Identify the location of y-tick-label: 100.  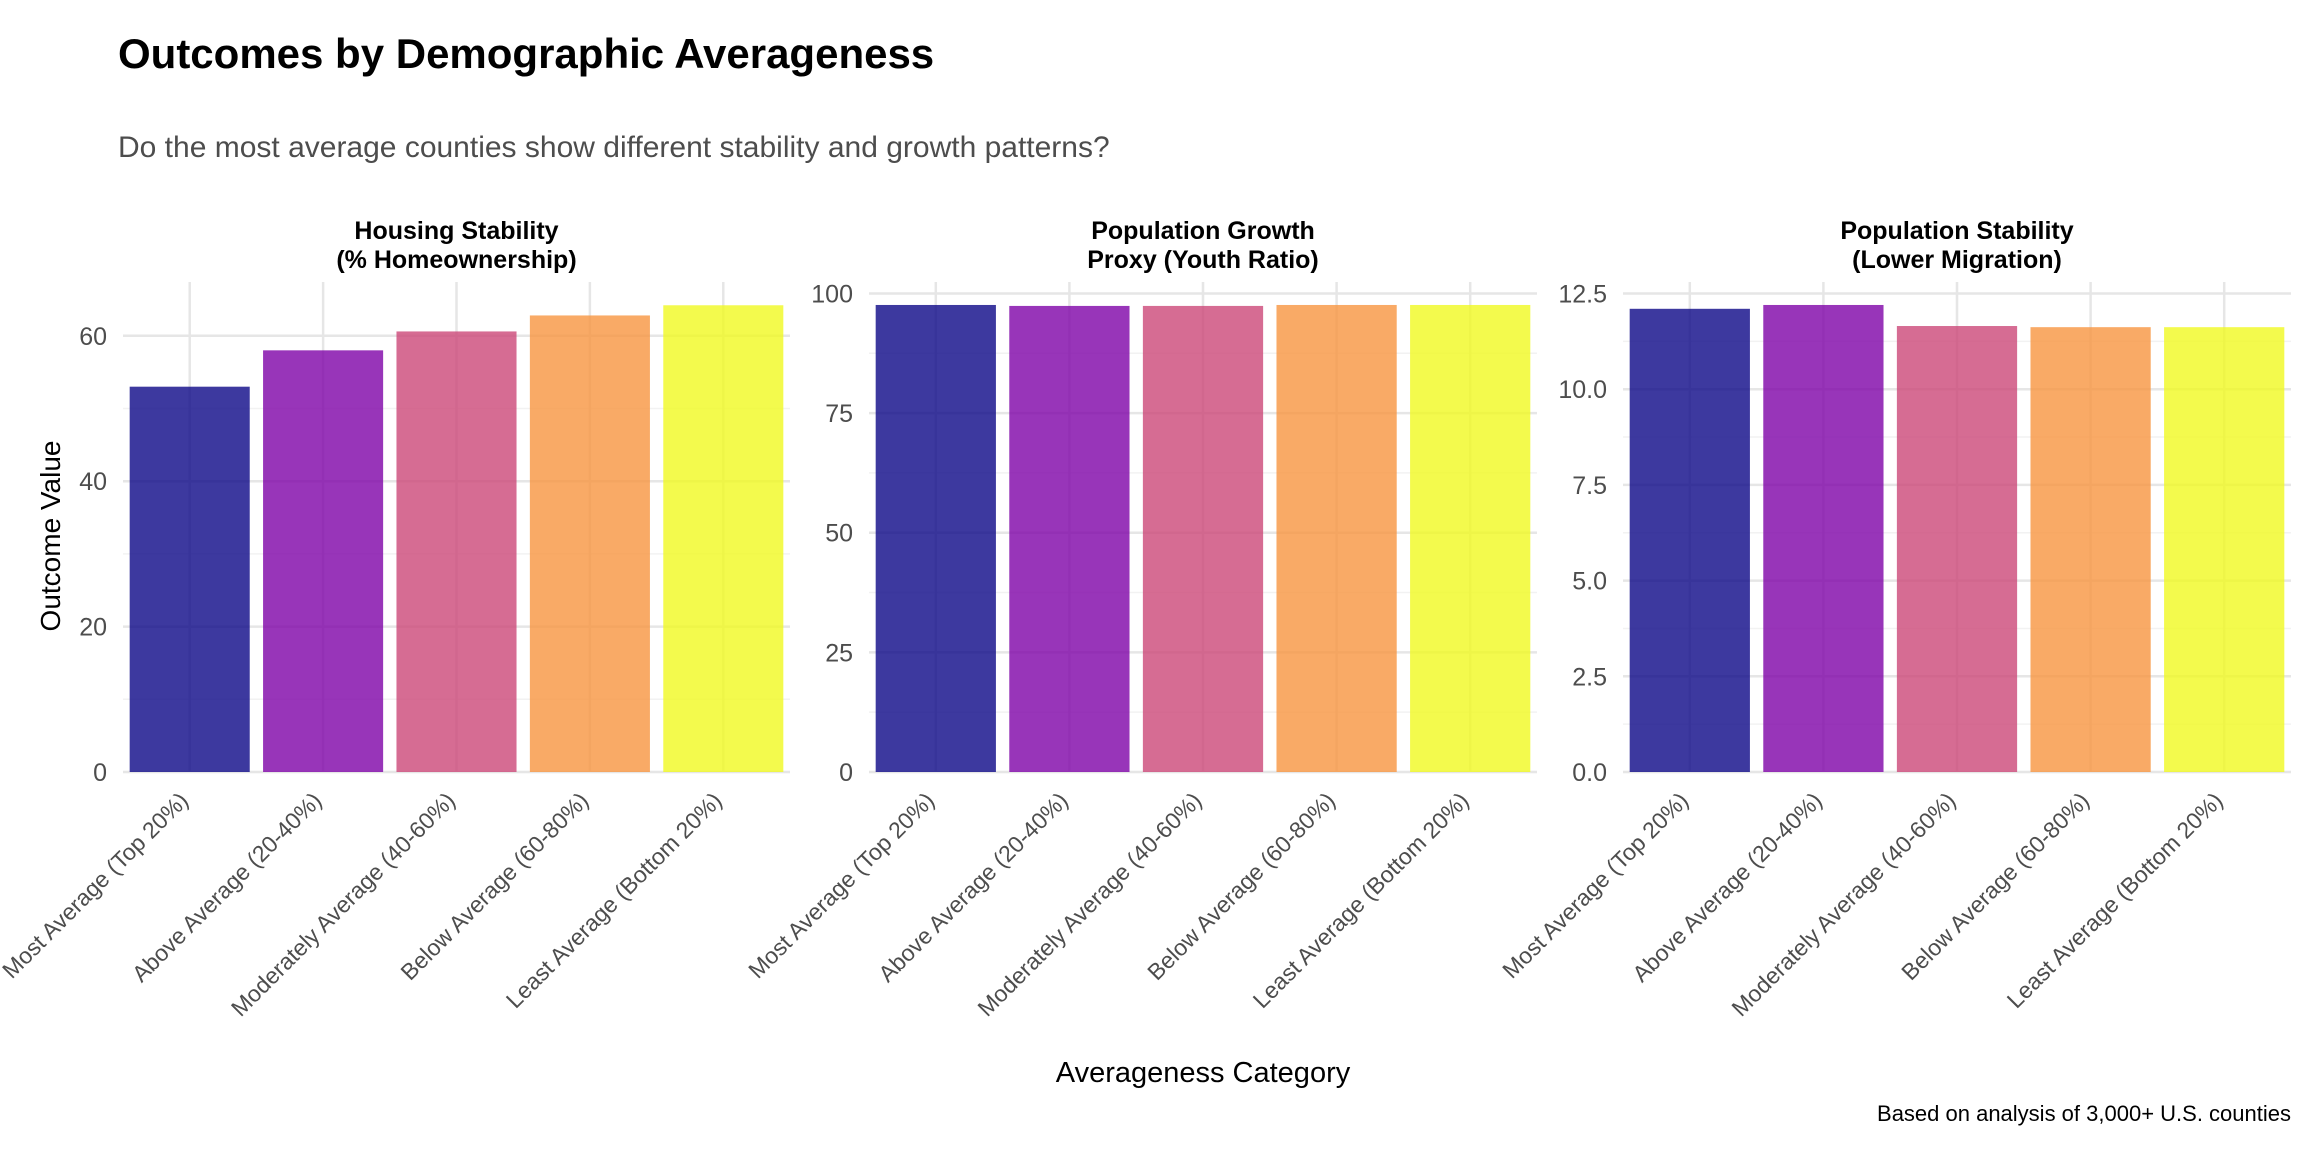
(832, 294).